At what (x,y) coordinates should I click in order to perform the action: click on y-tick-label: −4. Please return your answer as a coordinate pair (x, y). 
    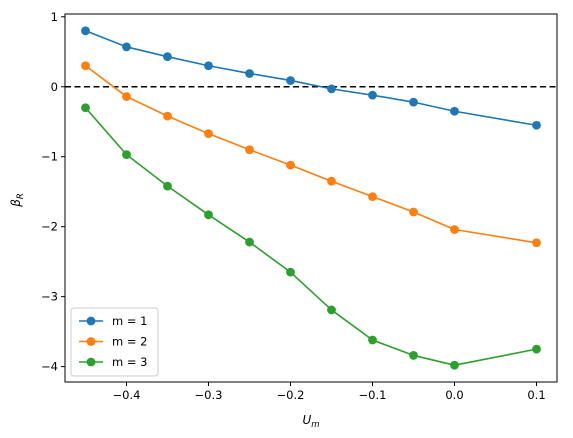
    Looking at the image, I should click on (49, 367).